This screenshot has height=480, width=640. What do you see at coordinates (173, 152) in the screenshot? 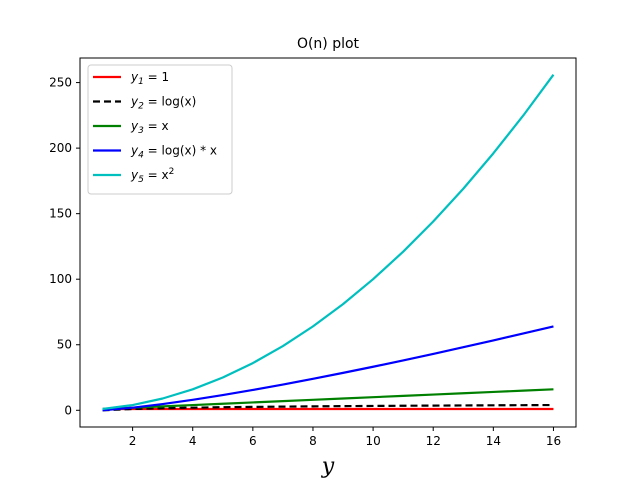
I see `legend-label-4: y4 = log(x) * x` at bounding box center [173, 152].